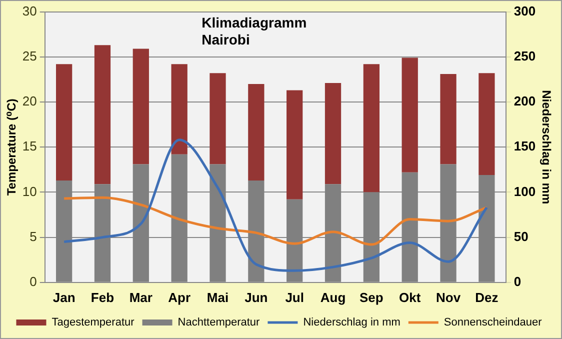 This screenshot has height=339, width=562. Describe the element at coordinates (33, 236) in the screenshot. I see `y-tick-label: 5` at that location.